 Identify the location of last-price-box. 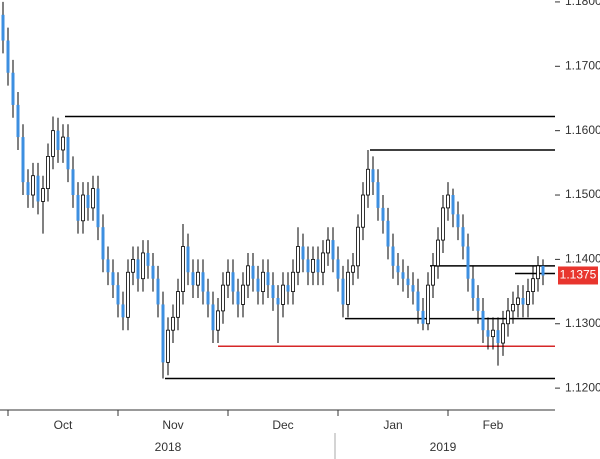
(578, 275).